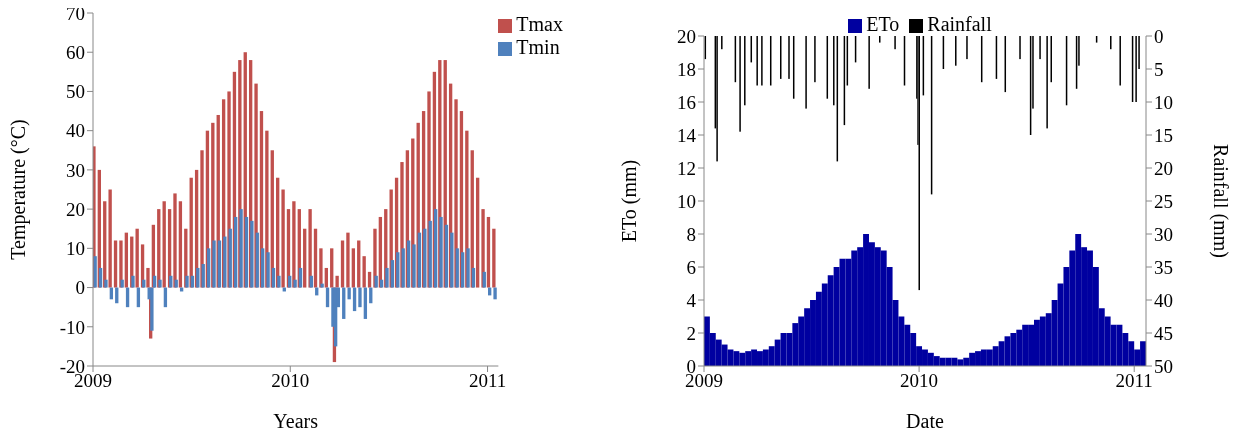 Image resolution: width=1238 pixels, height=442 pixels. I want to click on y2-tick-label: 40, so click(1163, 300).